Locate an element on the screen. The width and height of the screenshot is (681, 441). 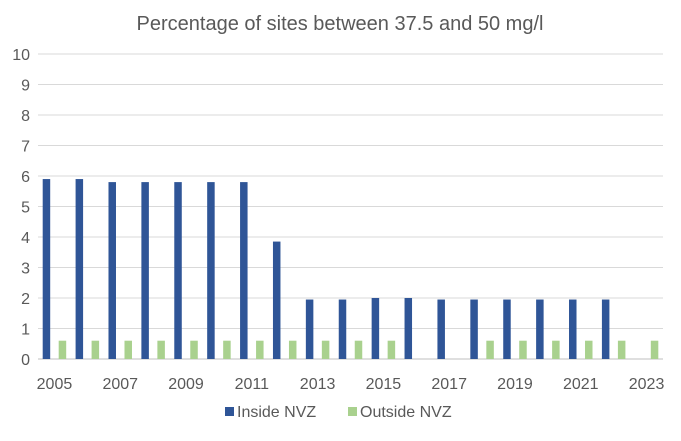
bar-inside-nvz-2021 is located at coordinates (573, 329).